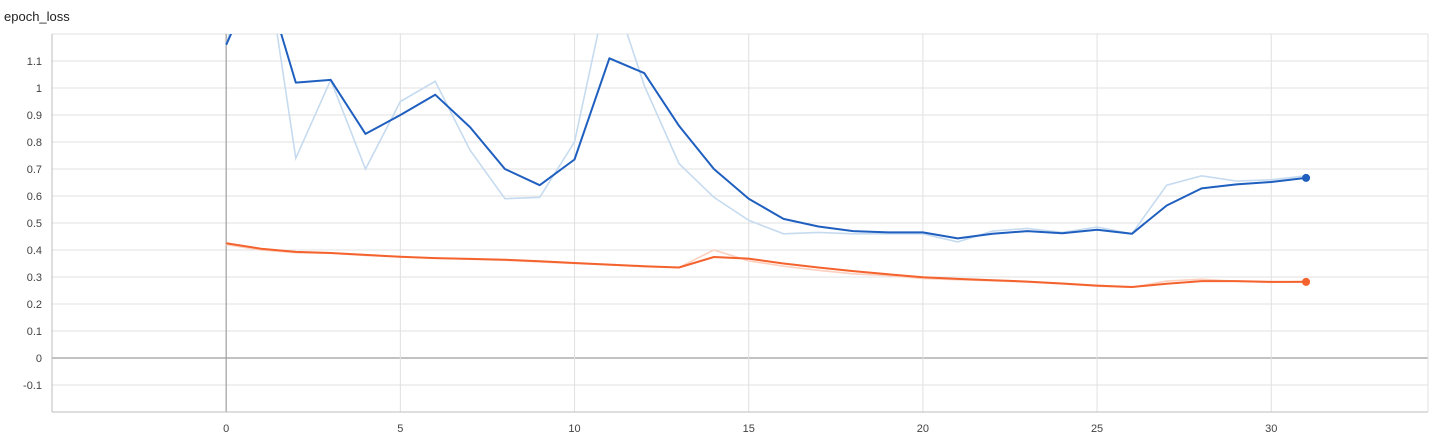 Image resolution: width=1432 pixels, height=439 pixels. What do you see at coordinates (574, 429) in the screenshot?
I see `x-tick-label: 10` at bounding box center [574, 429].